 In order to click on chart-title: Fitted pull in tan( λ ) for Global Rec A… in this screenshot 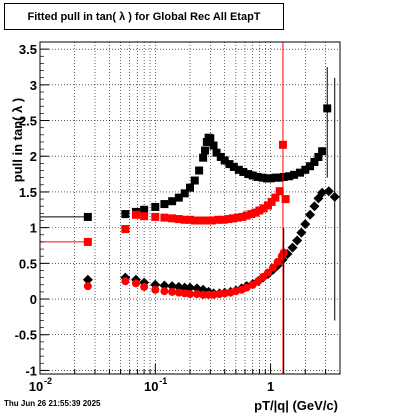, I will do `click(144, 16)`.